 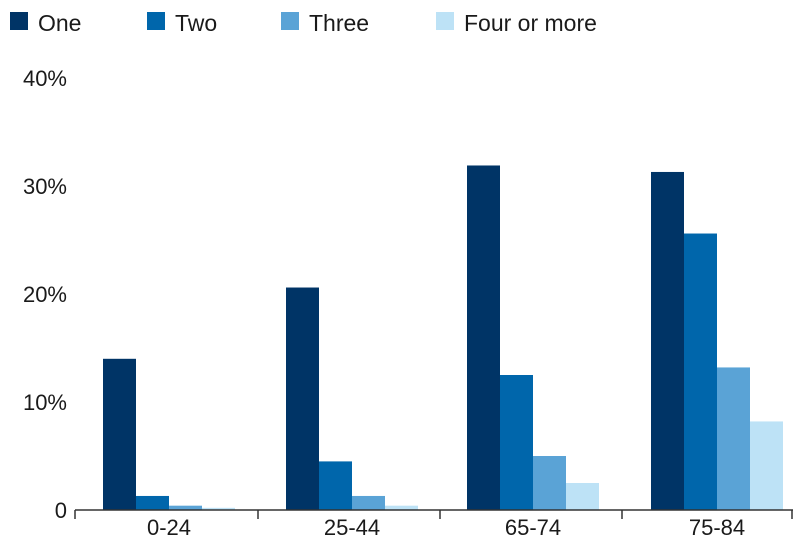 What do you see at coordinates (549, 483) in the screenshot?
I see `bar-65-74-three` at bounding box center [549, 483].